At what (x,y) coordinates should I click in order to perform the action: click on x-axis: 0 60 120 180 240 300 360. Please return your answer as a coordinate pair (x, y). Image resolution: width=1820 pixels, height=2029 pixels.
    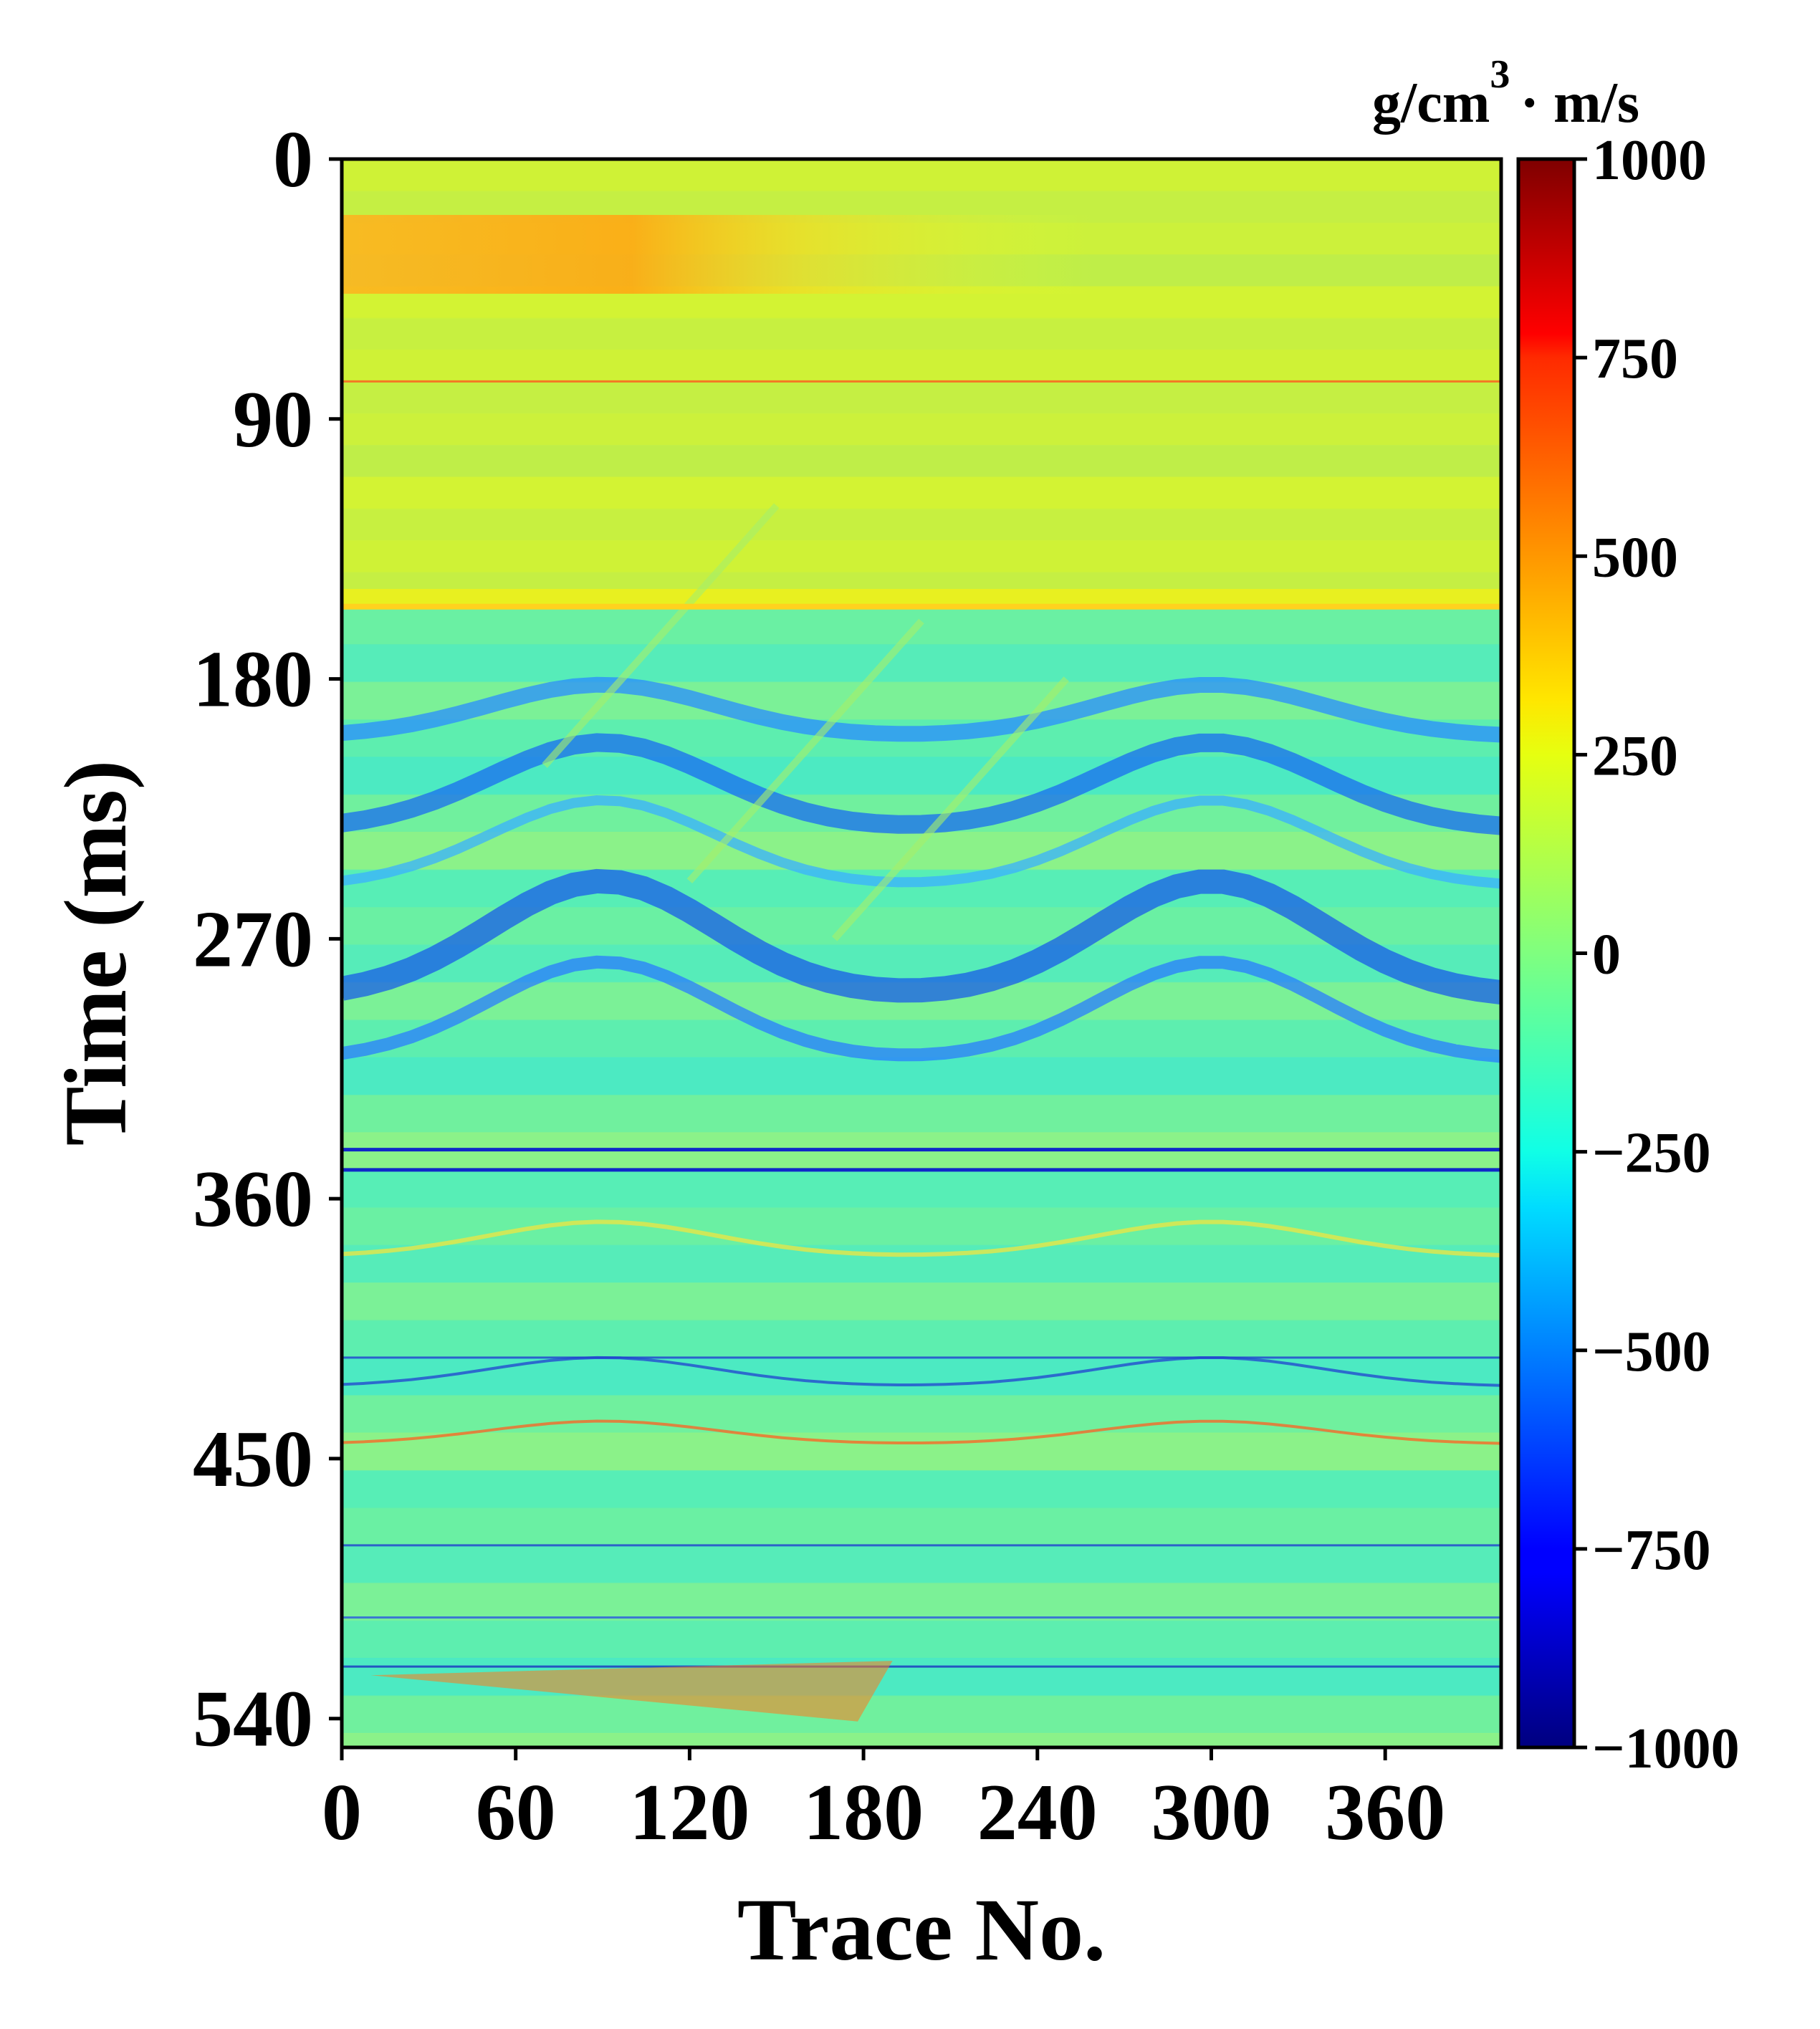
    Looking at the image, I should click on (883, 1802).